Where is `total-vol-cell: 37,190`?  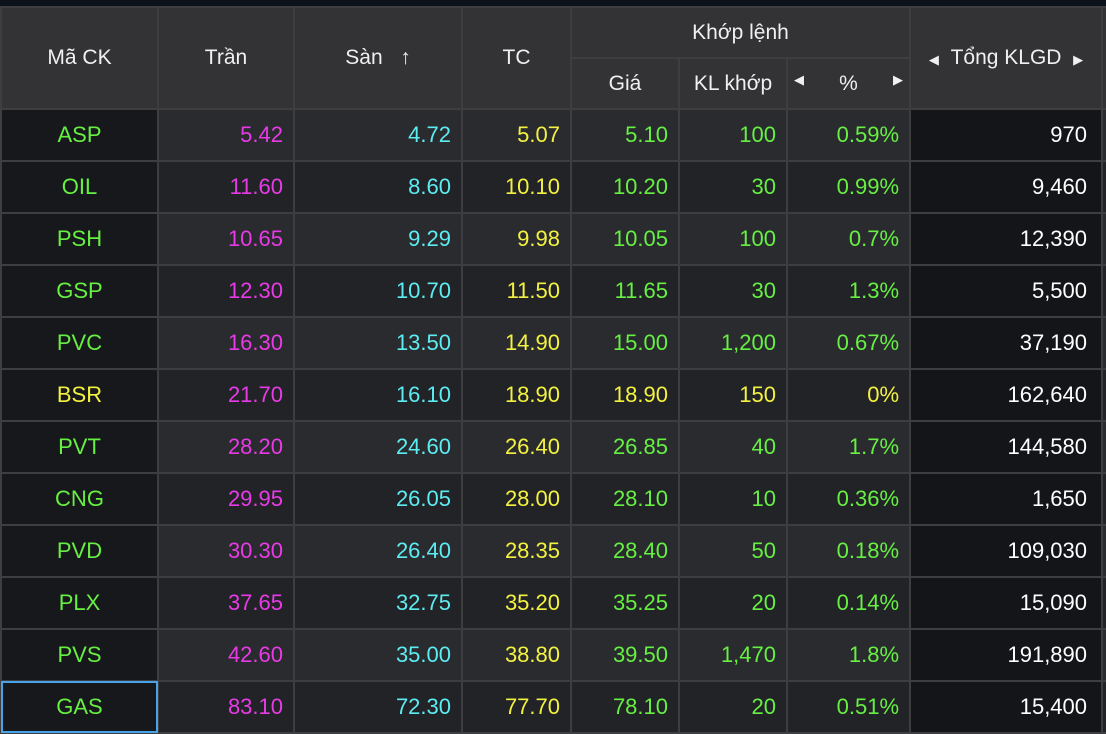
total-vol-cell: 37,190 is located at coordinates (1006, 343).